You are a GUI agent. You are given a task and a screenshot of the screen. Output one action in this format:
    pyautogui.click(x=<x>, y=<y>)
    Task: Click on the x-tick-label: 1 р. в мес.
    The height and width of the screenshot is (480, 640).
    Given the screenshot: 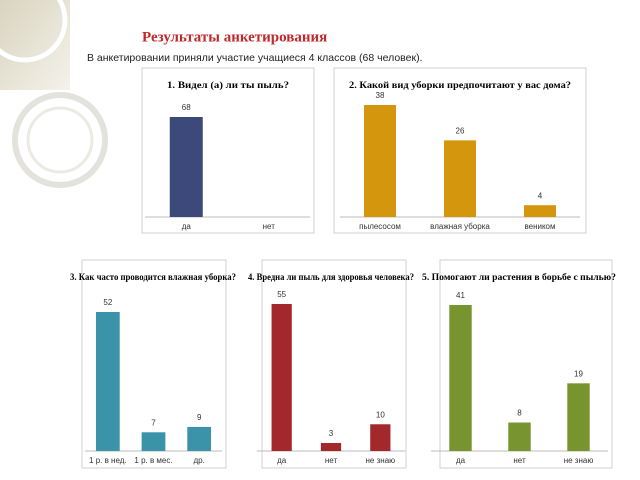 What is the action you would take?
    pyautogui.click(x=153, y=460)
    